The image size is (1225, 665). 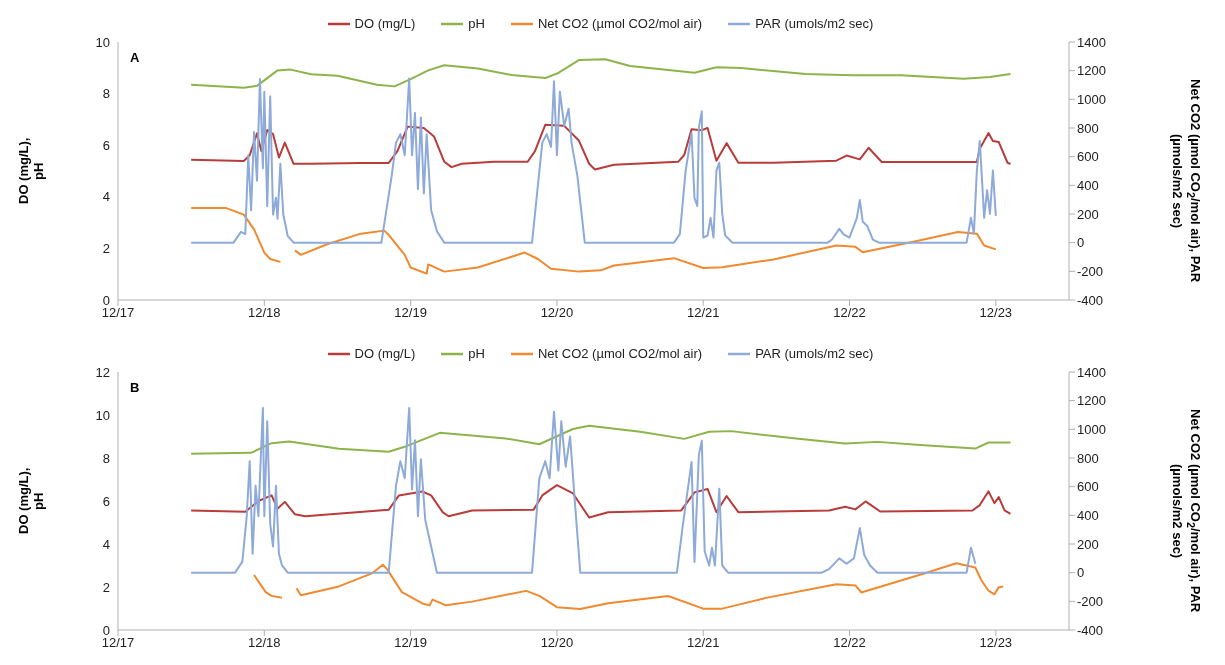 What do you see at coordinates (102, 372) in the screenshot?
I see `y-tick-label: 12` at bounding box center [102, 372].